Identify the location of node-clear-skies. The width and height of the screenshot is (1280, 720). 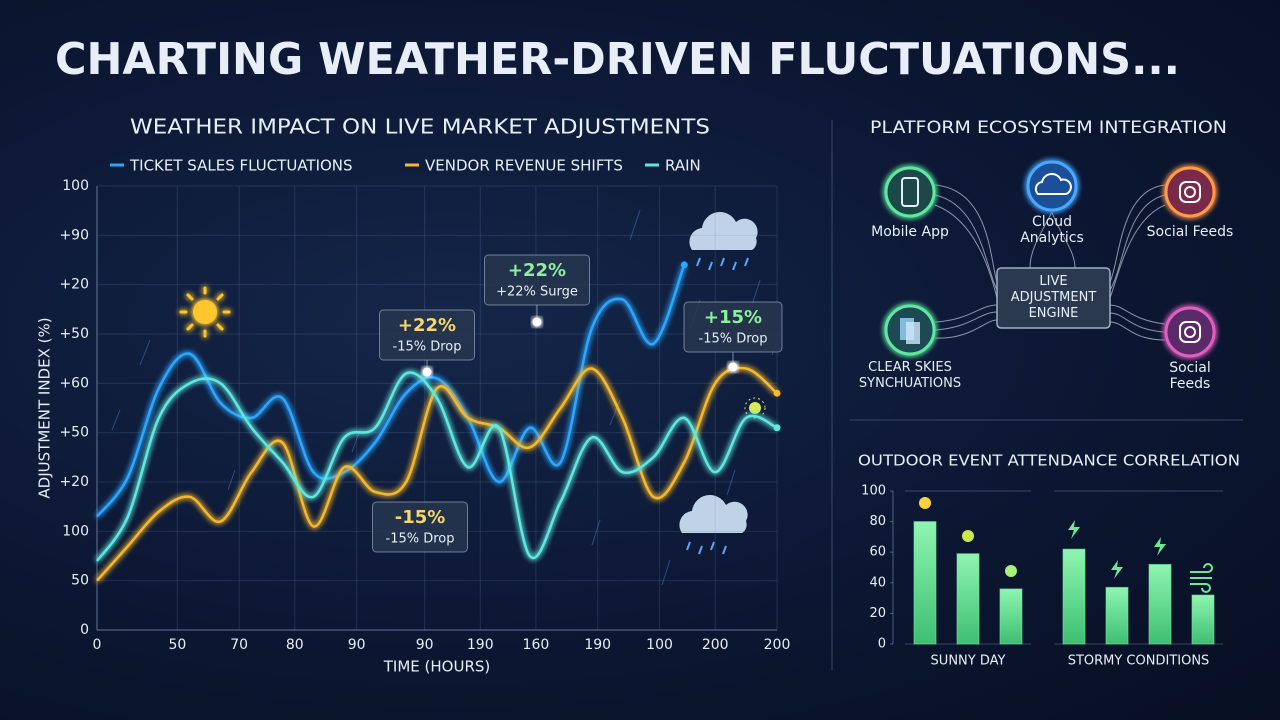
(910, 330).